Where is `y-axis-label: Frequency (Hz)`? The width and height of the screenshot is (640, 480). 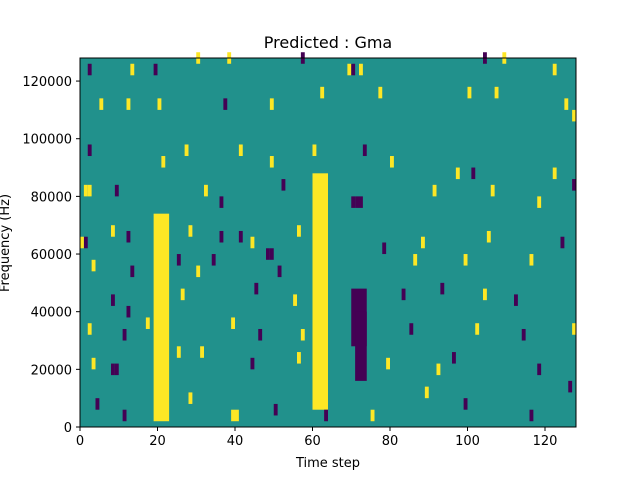
y-axis-label: Frequency (Hz) is located at coordinates (6, 243).